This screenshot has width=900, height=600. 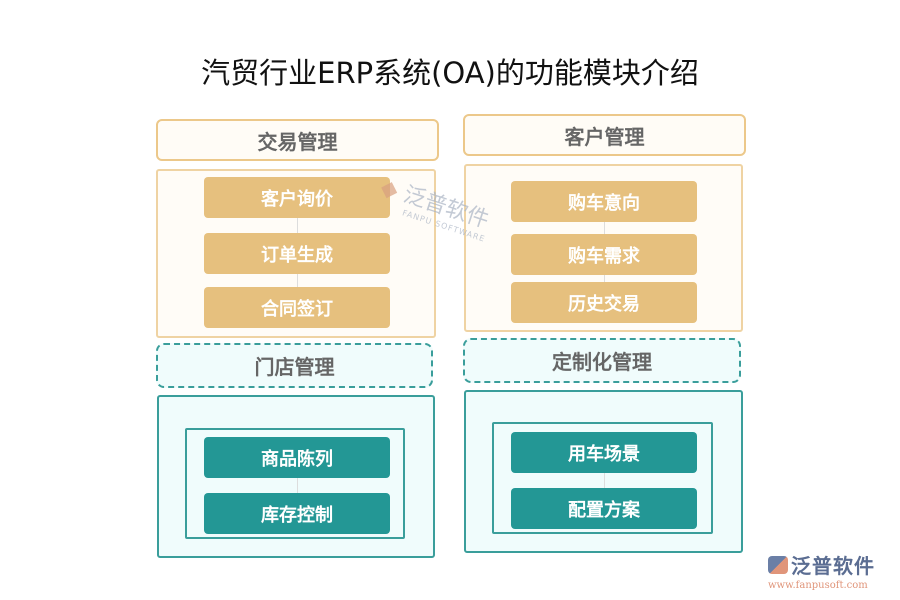 I want to click on item-configuration-plan: 配置方案, so click(x=604, y=508).